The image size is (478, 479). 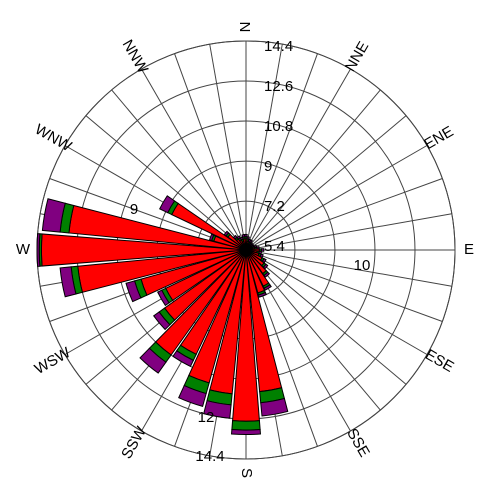 What do you see at coordinates (274, 206) in the screenshot?
I see `r-tick-label: 7.2` at bounding box center [274, 206].